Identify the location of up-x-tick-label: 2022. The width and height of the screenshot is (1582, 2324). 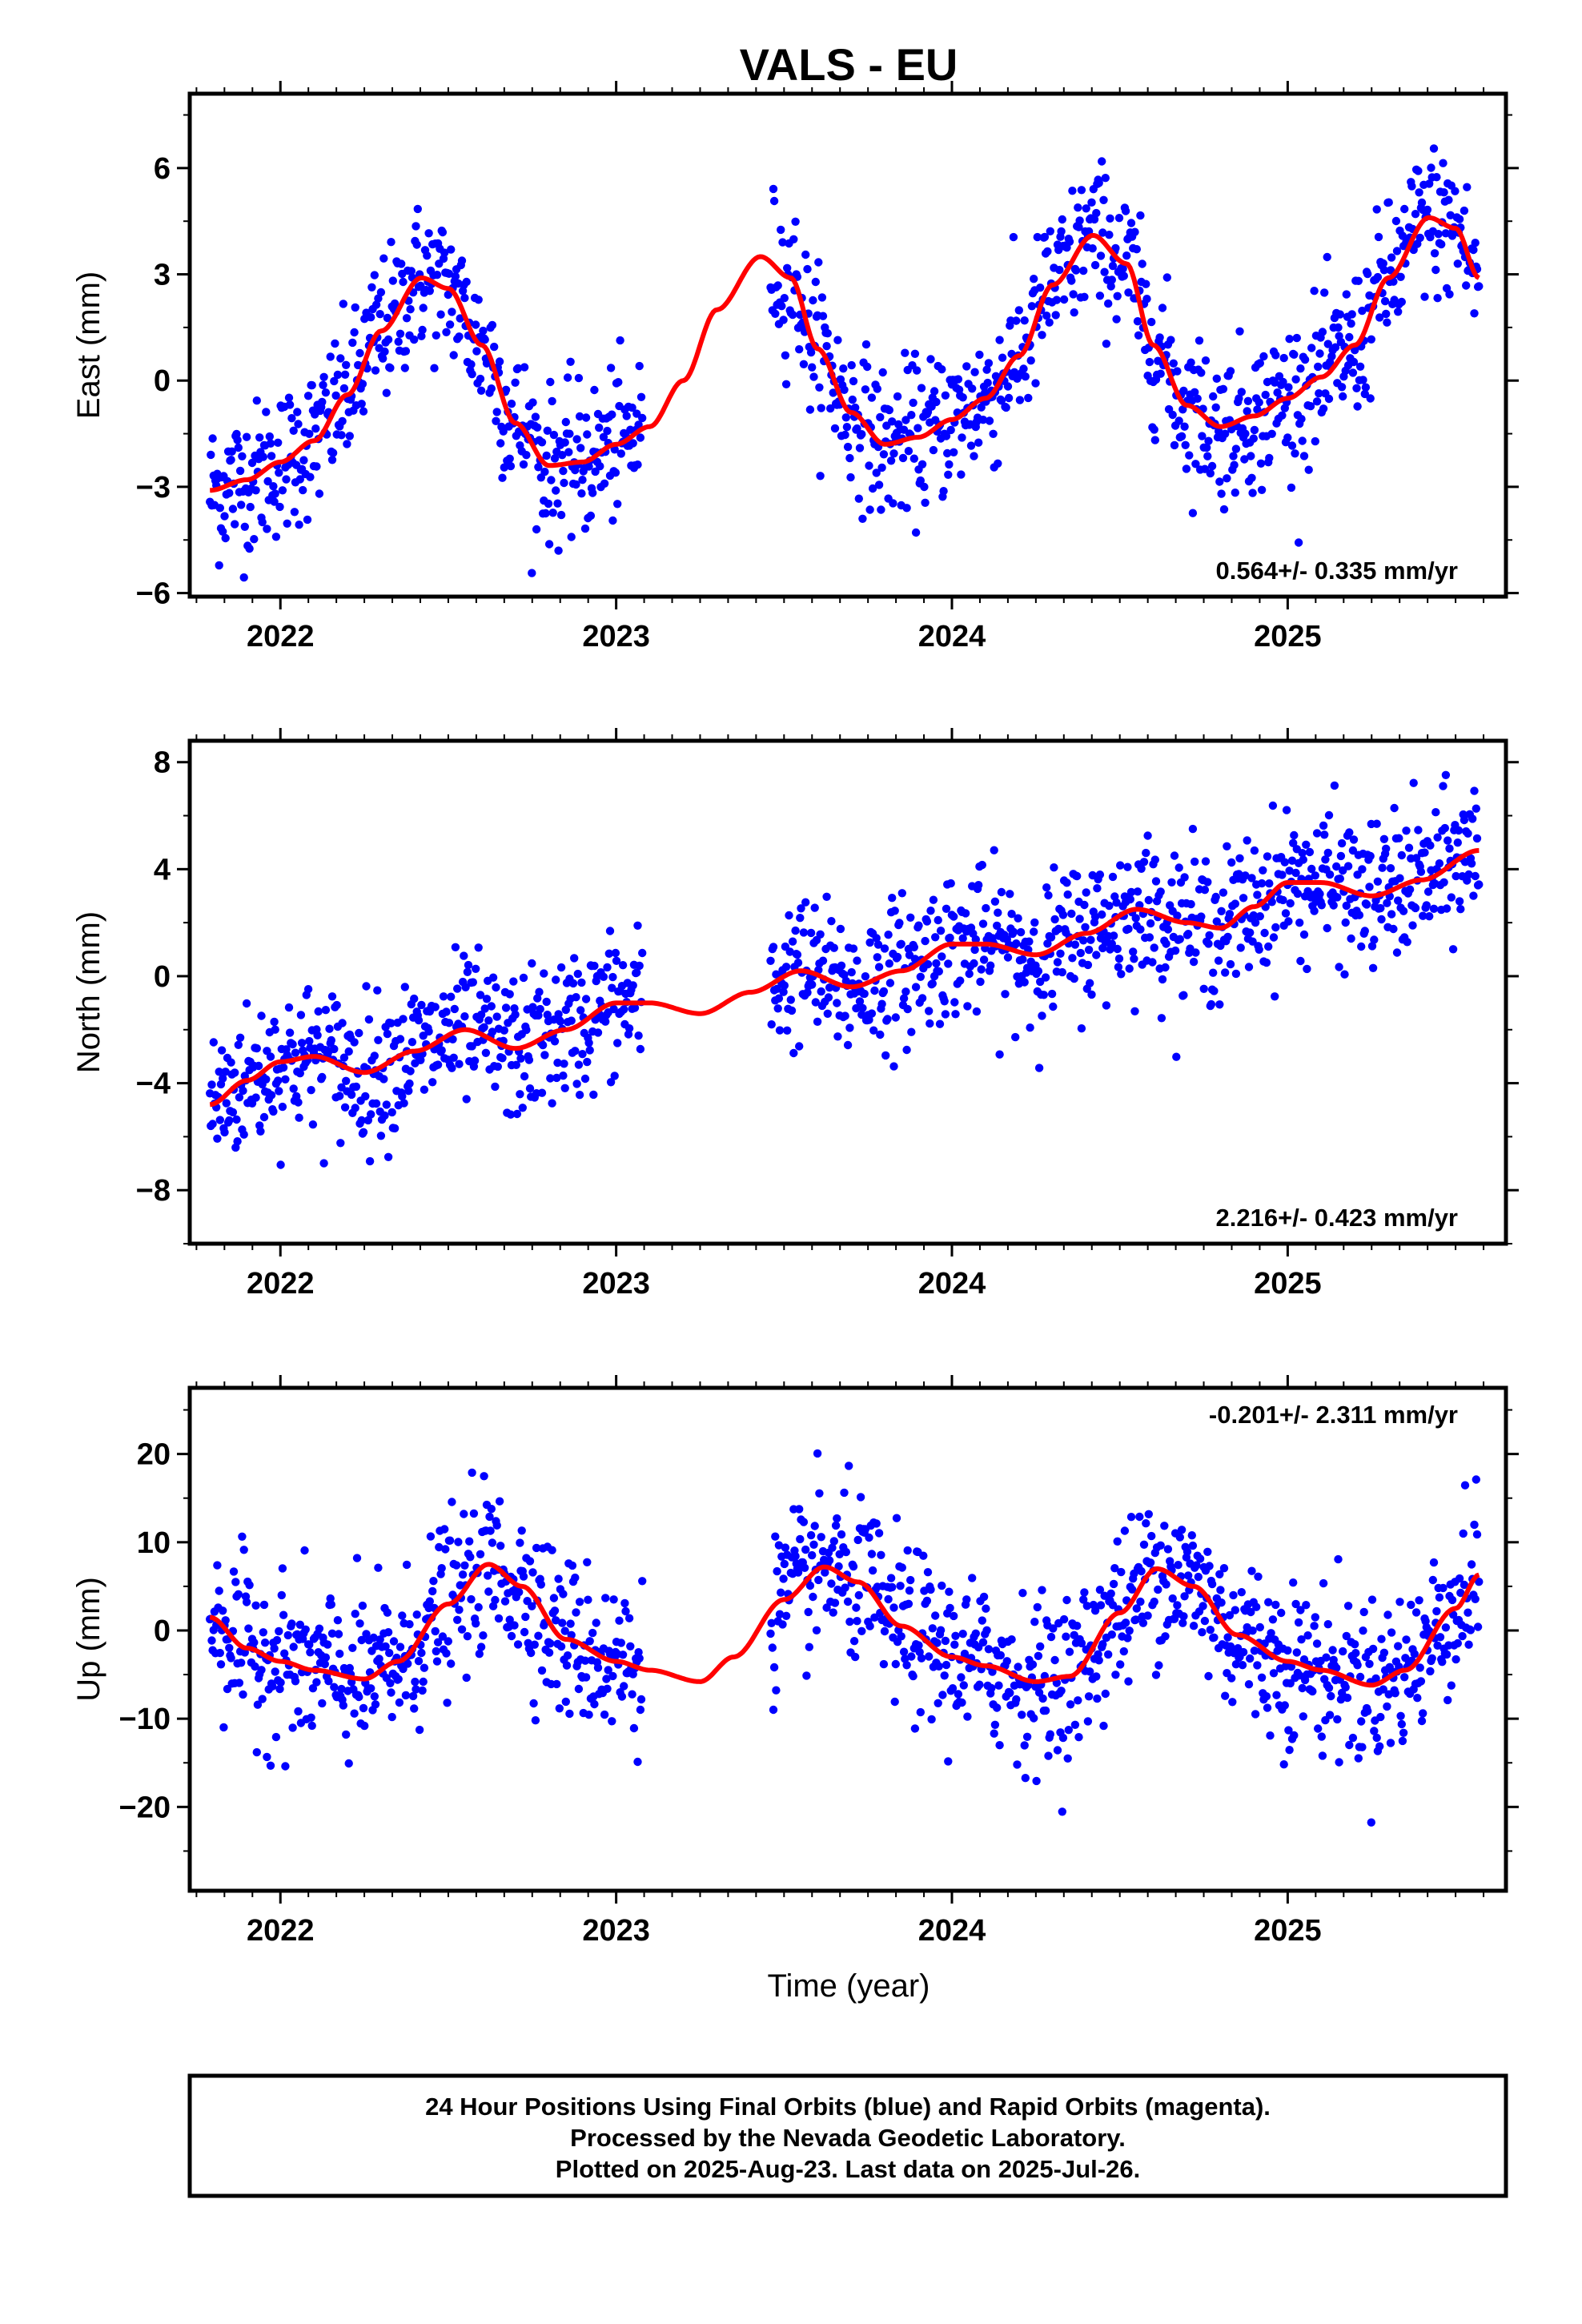
(281, 1931).